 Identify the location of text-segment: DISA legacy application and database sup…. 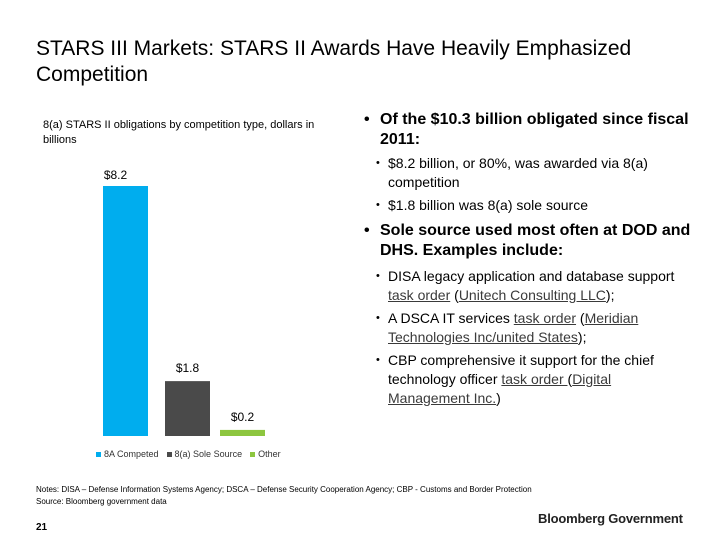
(531, 276).